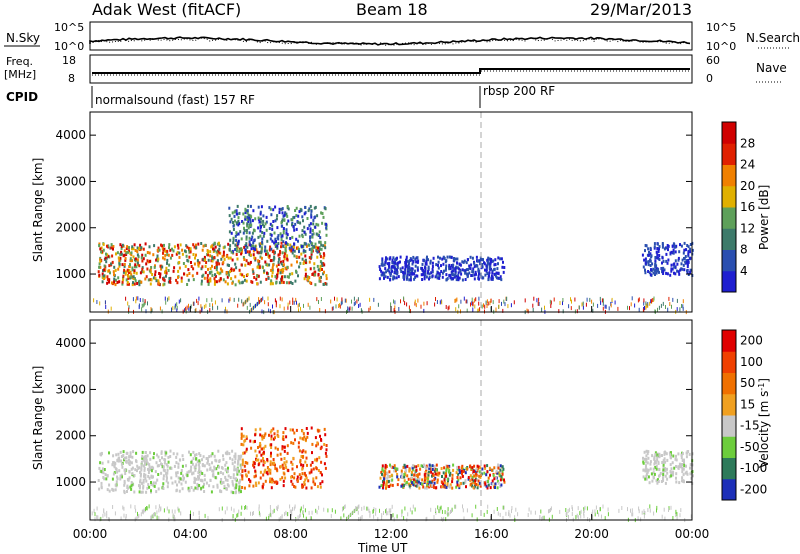 The width and height of the screenshot is (800, 554). I want to click on nsky-tick-bottom: 10^0, so click(69, 46).